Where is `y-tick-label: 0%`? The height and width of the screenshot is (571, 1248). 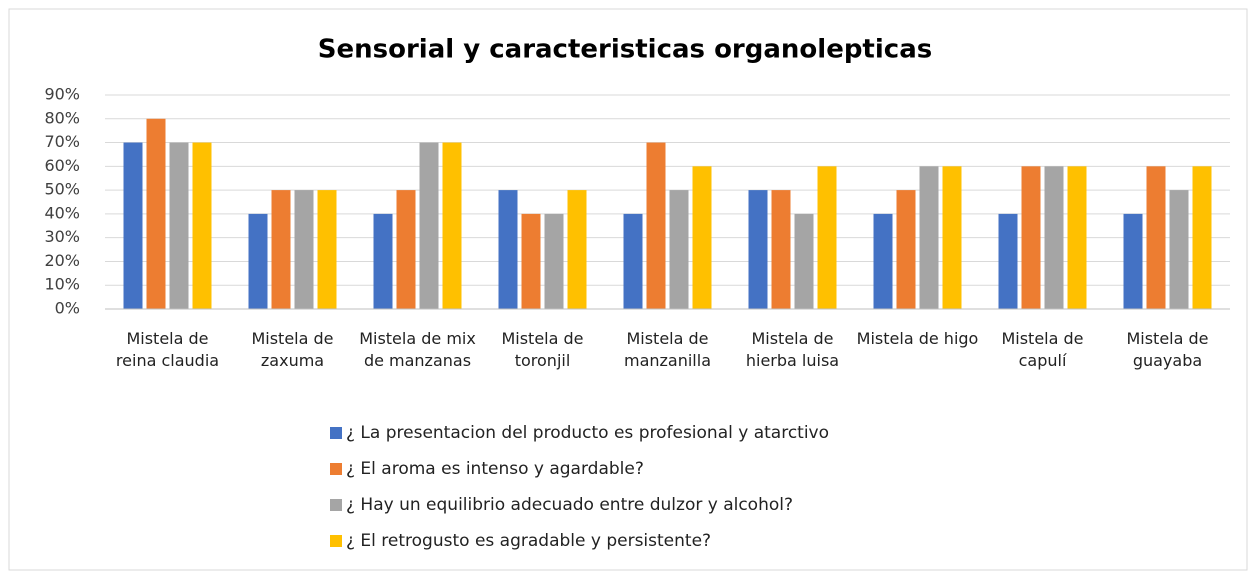
y-tick-label: 0% is located at coordinates (67, 308).